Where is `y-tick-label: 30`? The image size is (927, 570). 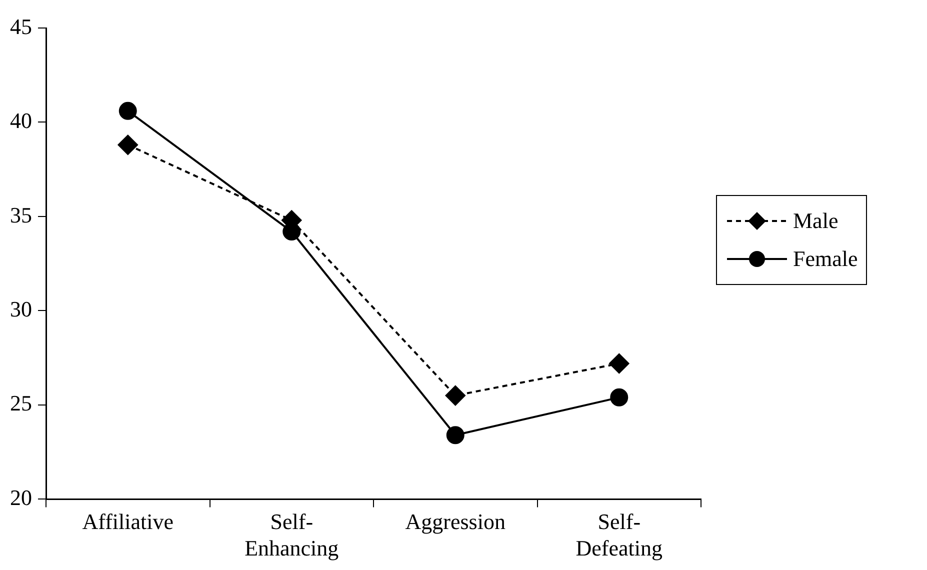
y-tick-label: 30 is located at coordinates (21, 309).